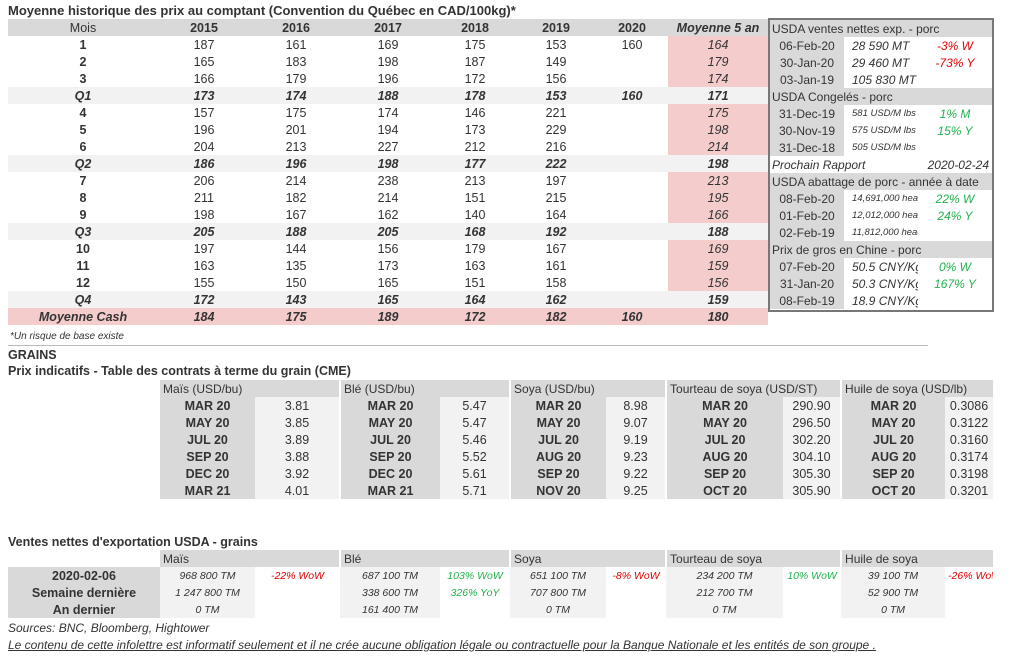 The image size is (1024, 666). Describe the element at coordinates (298, 422) in the screenshot. I see `price: 3.85` at that location.